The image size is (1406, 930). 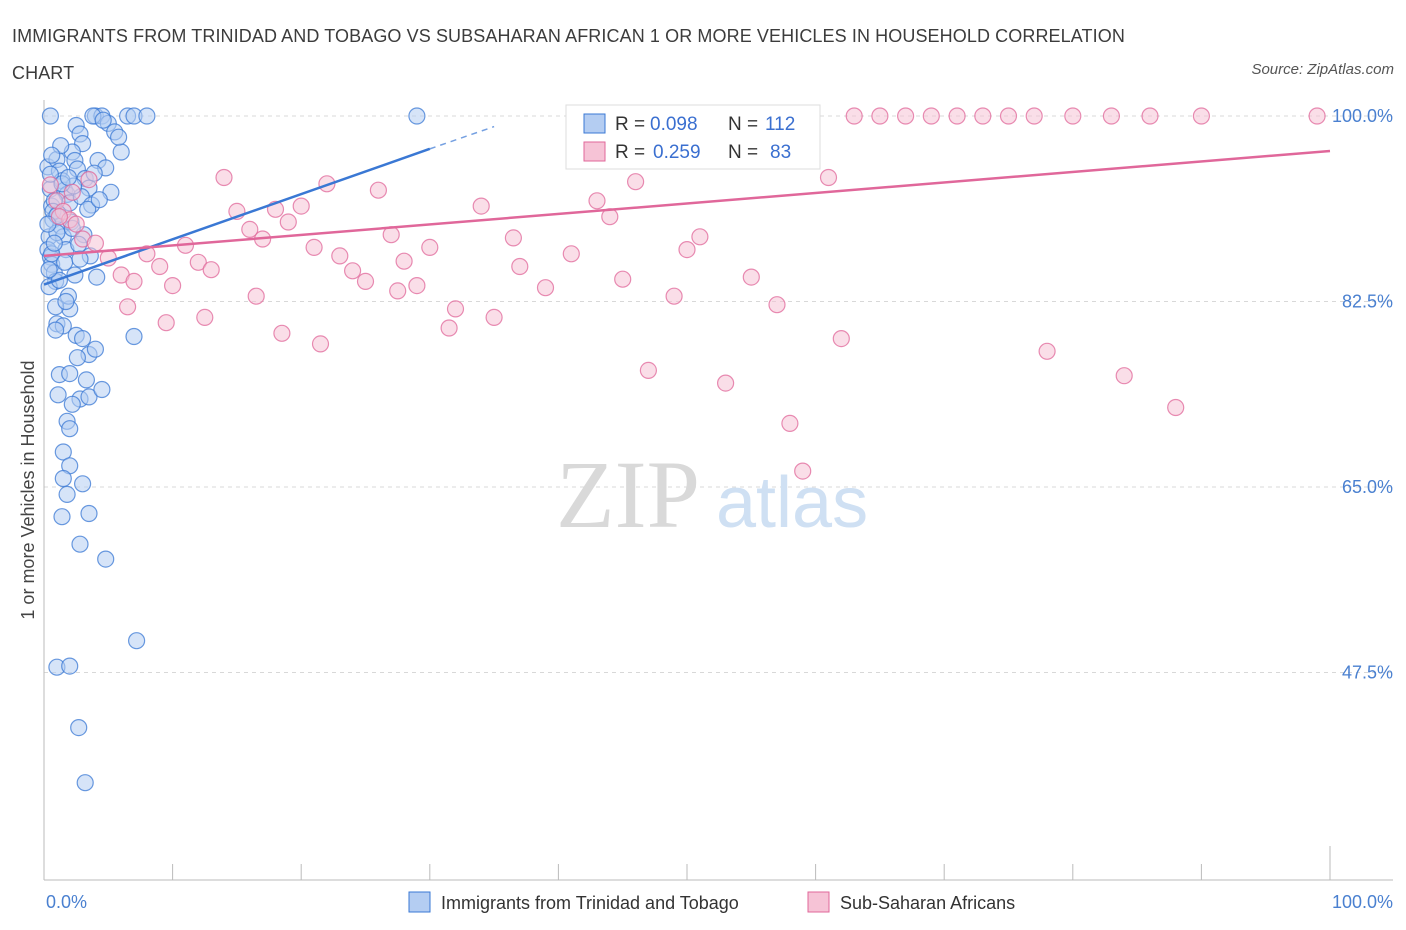 I want to click on stats-swatch-pink, so click(x=594, y=151).